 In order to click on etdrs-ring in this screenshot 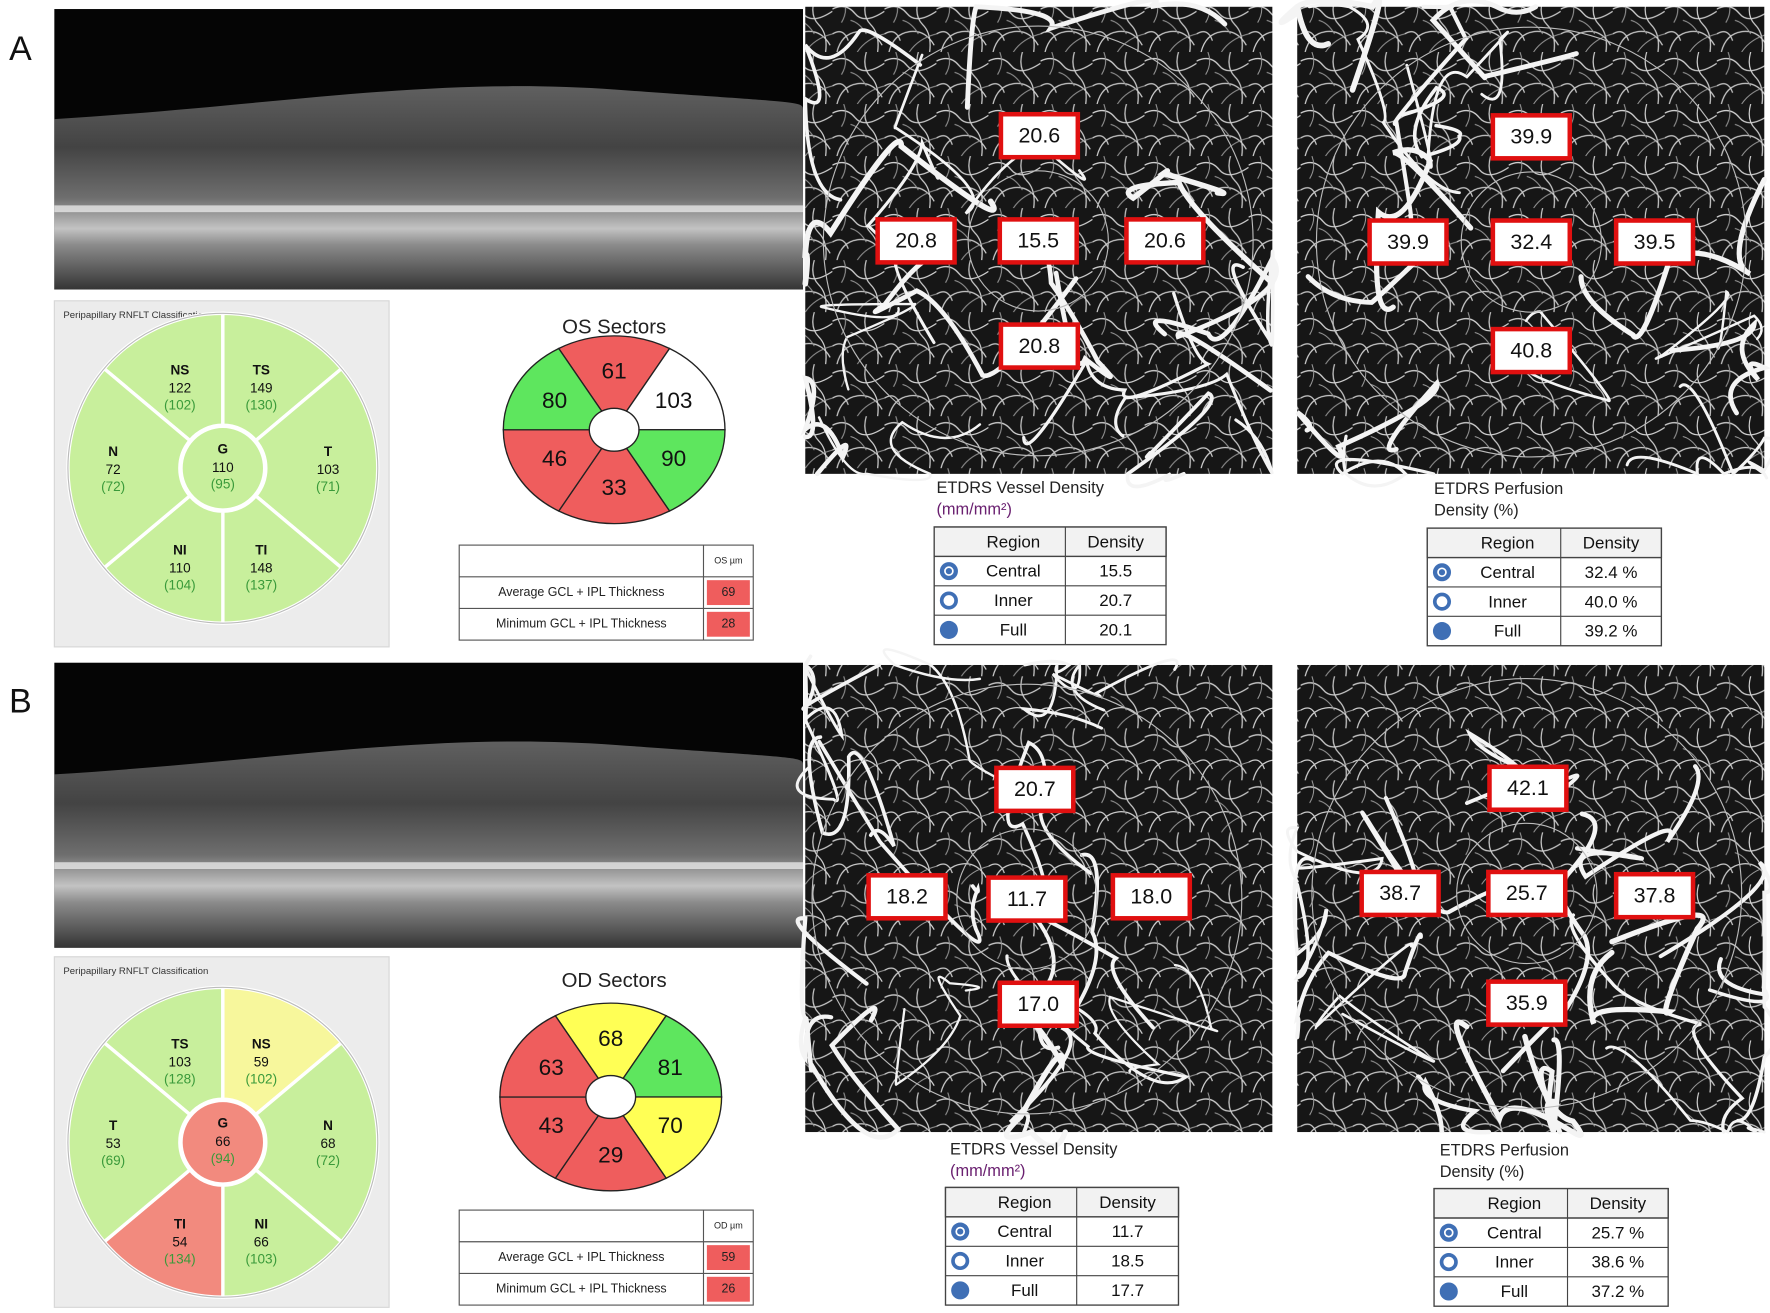, I will do `click(1027, 899)`.